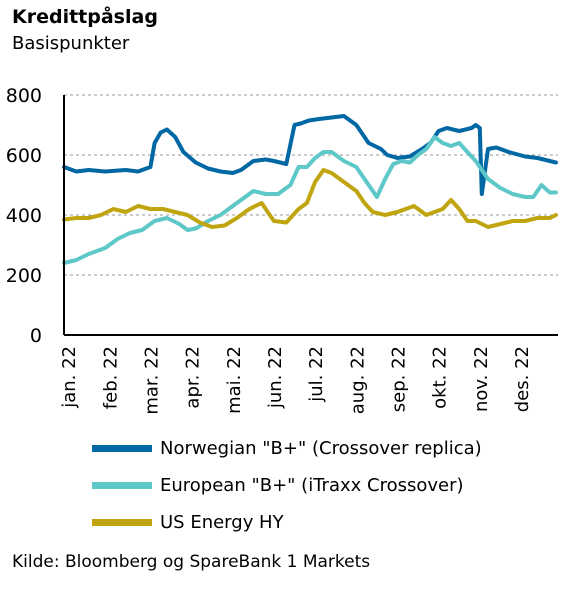 This screenshot has height=590, width=575. I want to click on x-tick-label: sep. 22, so click(399, 379).